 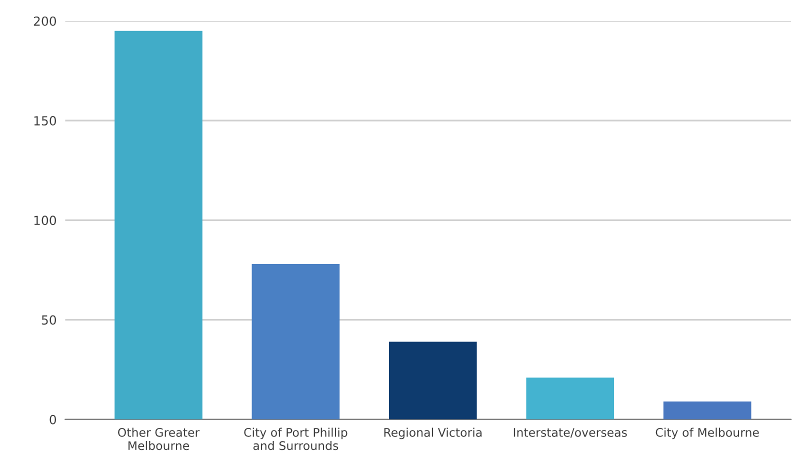 What do you see at coordinates (296, 439) in the screenshot?
I see `x-tick-label: City of Port Phillip and Surrounds` at bounding box center [296, 439].